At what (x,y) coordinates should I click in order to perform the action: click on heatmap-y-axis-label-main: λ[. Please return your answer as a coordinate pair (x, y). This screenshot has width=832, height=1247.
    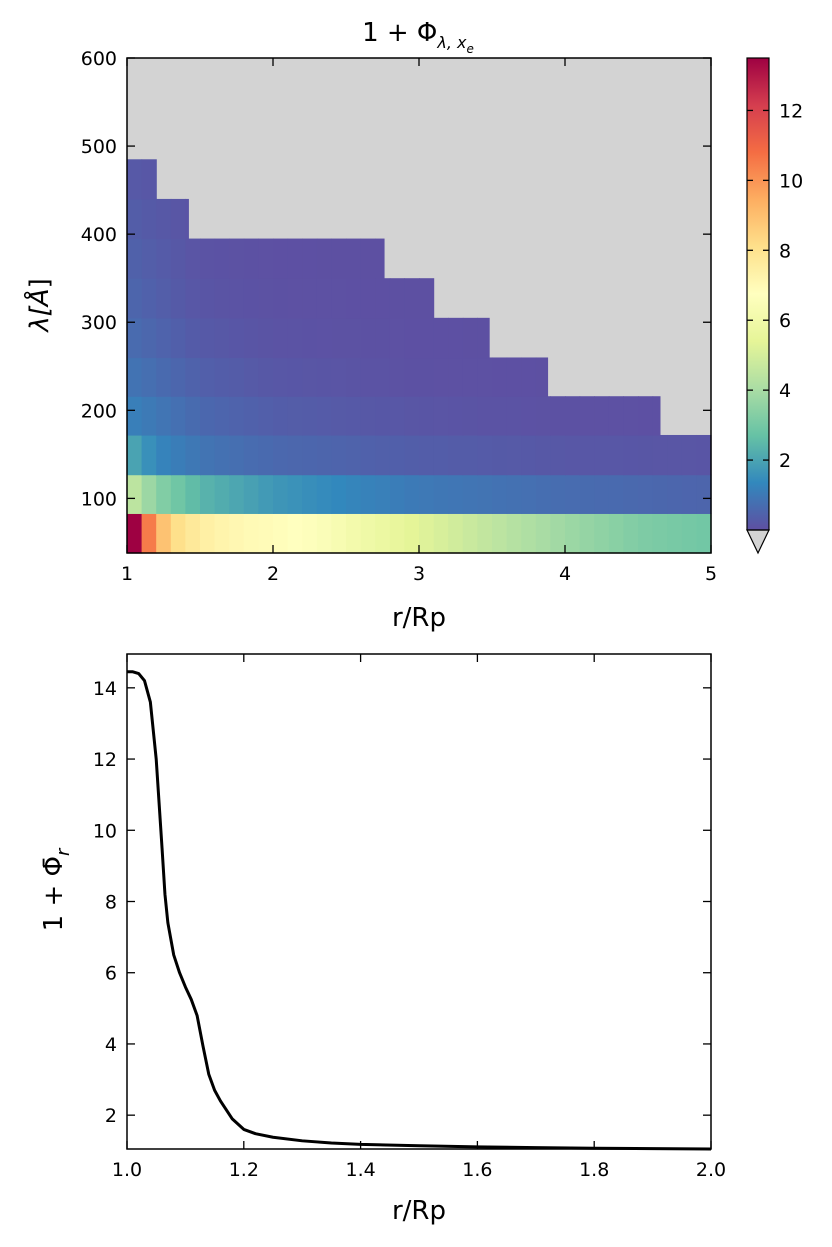
    Looking at the image, I should click on (40, 319).